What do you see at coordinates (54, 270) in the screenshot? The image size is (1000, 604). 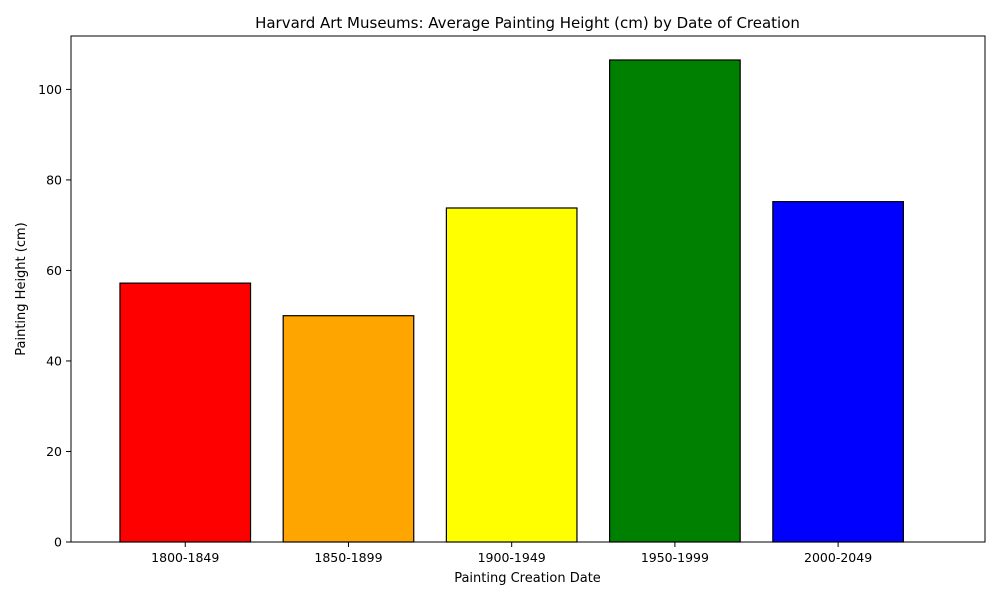 I see `y-tick-label: 60` at bounding box center [54, 270].